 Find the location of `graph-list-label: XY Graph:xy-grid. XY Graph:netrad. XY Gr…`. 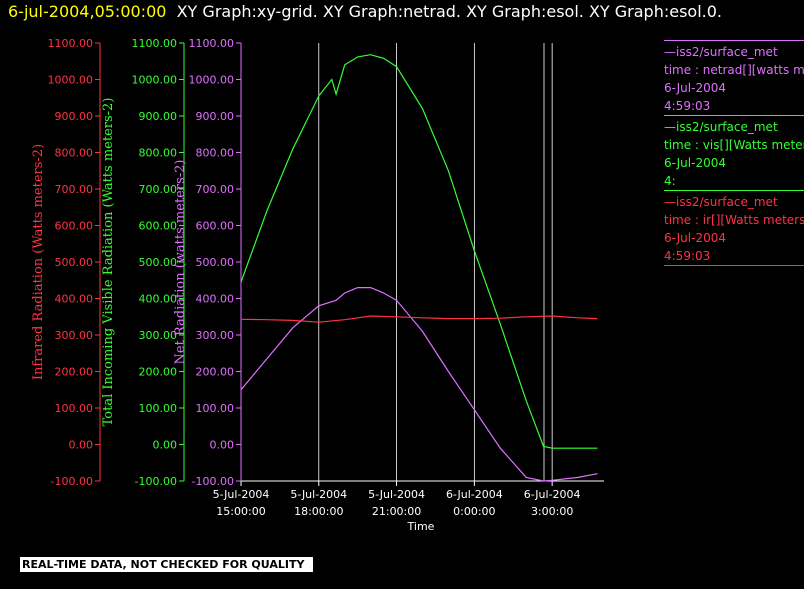

graph-list-label: XY Graph:xy-grid. XY Graph:netrad. XY Gr… is located at coordinates (449, 11).